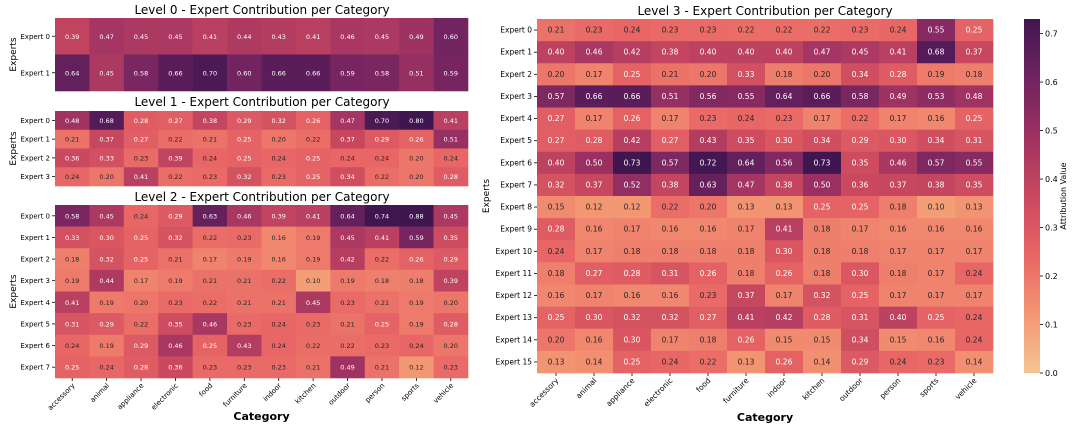  I want to click on cell-value-l1-r2-c5: 0.25, so click(244, 158).